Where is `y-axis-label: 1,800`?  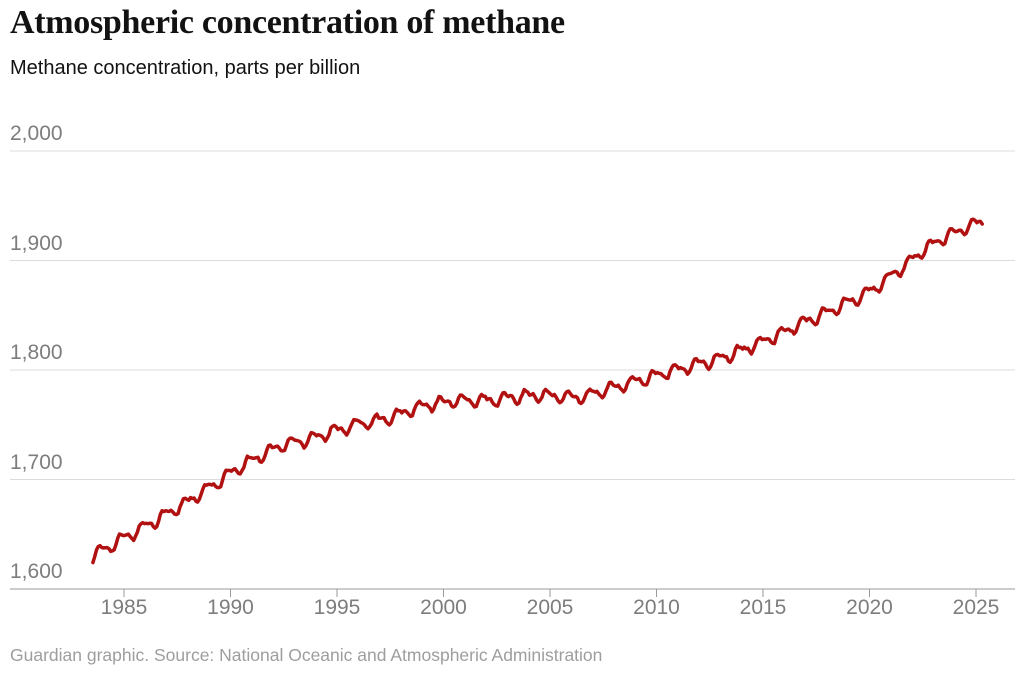 y-axis-label: 1,800 is located at coordinates (36, 352).